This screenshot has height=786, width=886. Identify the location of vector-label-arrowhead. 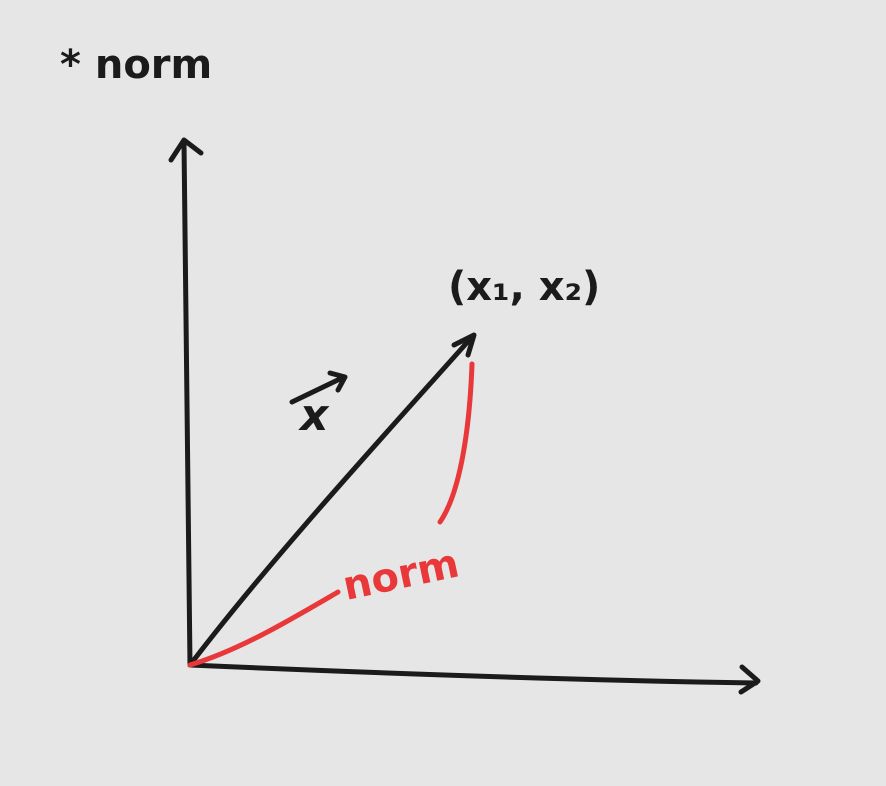
(337, 381).